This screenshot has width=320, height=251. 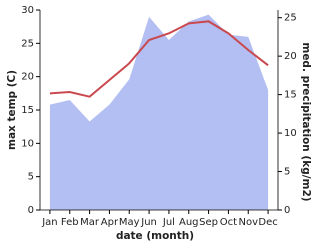 I want to click on x-tick-label: Dec, so click(x=267, y=222).